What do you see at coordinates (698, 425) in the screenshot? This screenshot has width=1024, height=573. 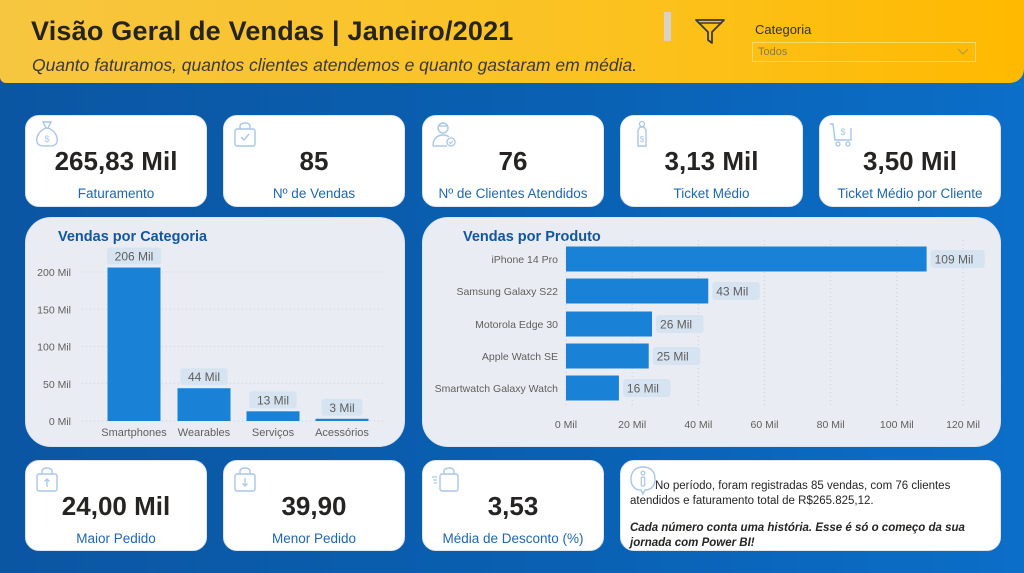 I see `x-tick-label: 40 Mil` at bounding box center [698, 425].